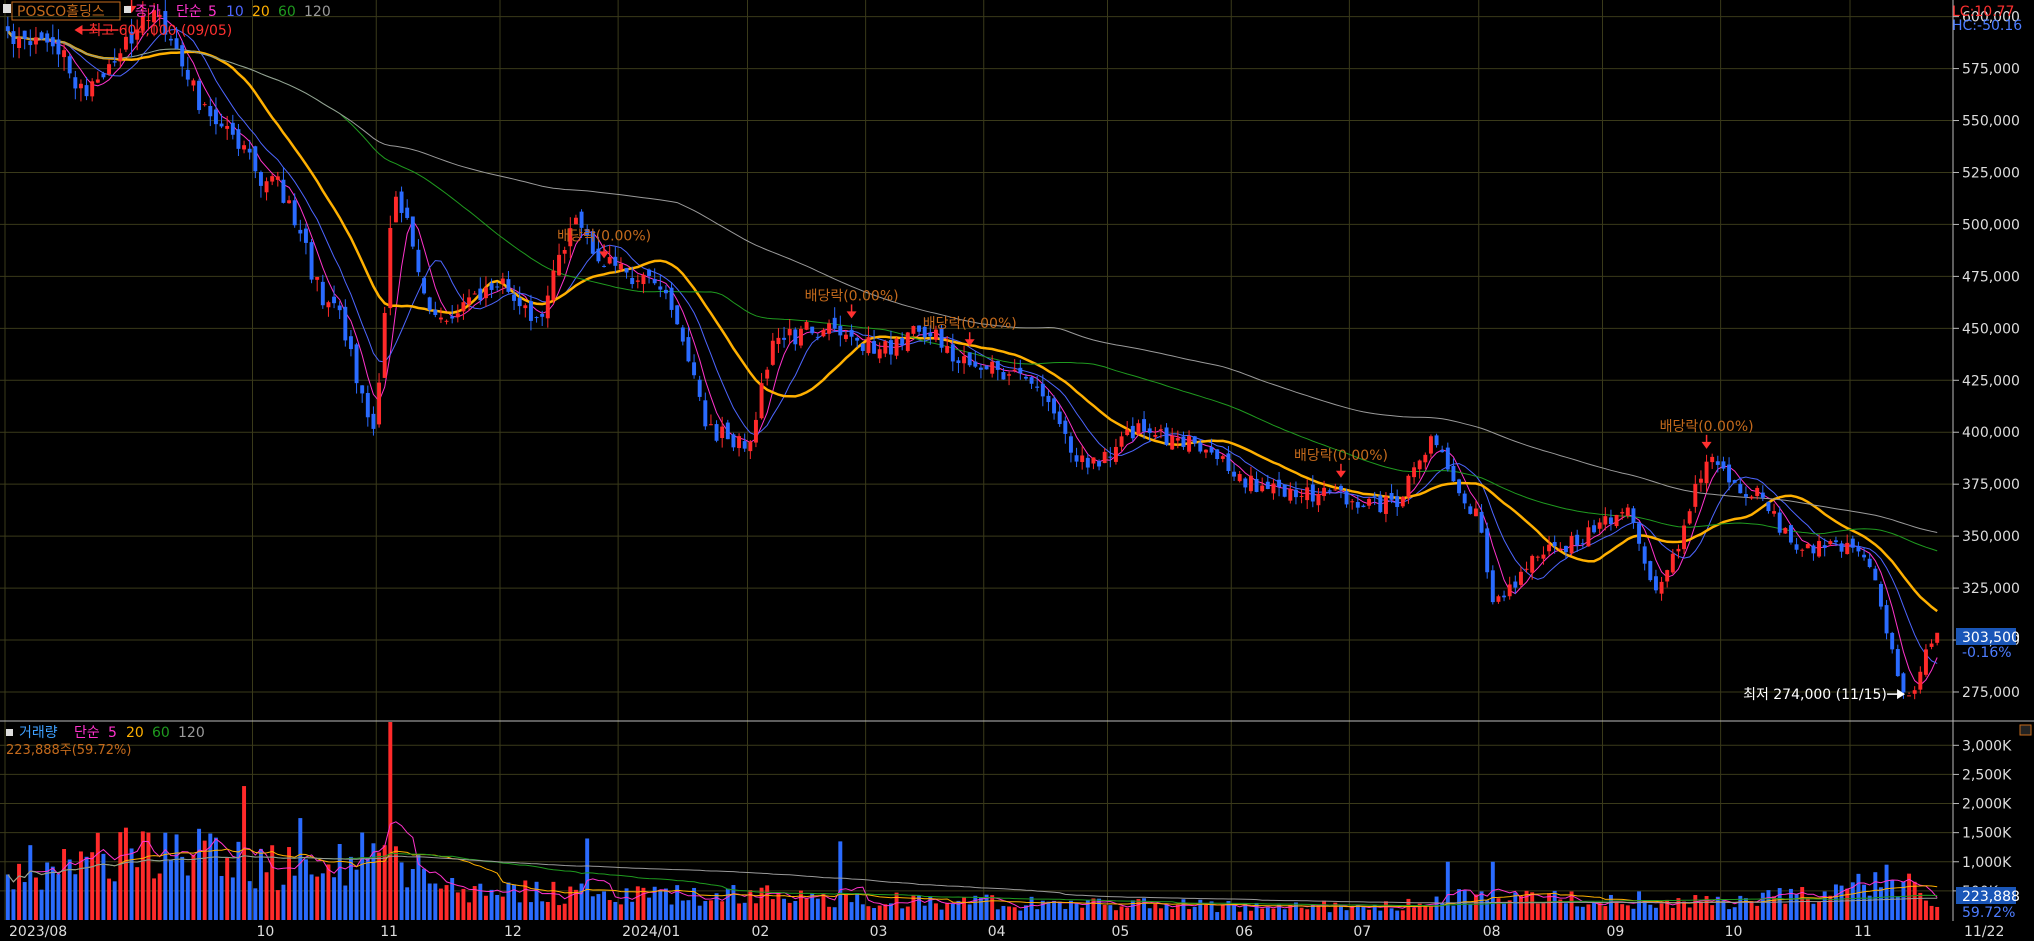 Image resolution: width=2034 pixels, height=941 pixels. What do you see at coordinates (972, 865) in the screenshot?
I see `volume-moving-averages` at bounding box center [972, 865].